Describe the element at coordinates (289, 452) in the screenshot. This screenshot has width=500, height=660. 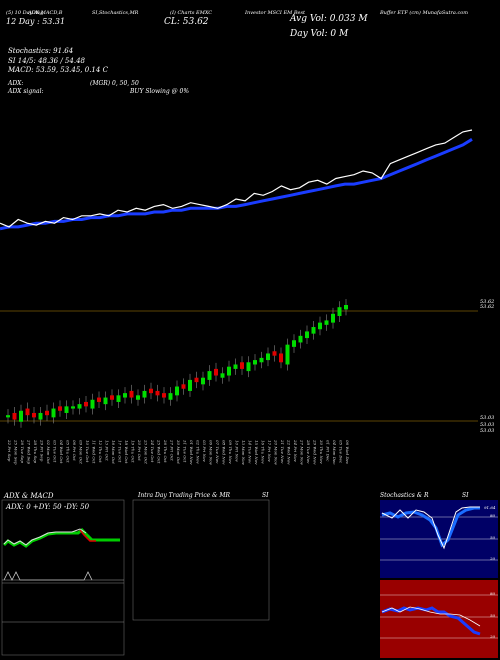
I see `date-label: 22 Wed Nov` at that location.